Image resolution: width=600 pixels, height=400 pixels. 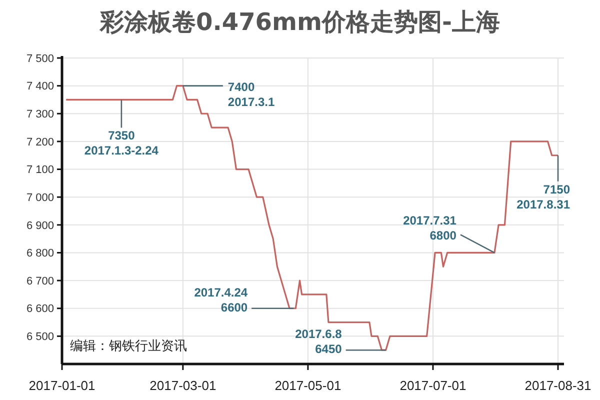 I want to click on annotation: 2017.6.8 6450, so click(x=318, y=341).